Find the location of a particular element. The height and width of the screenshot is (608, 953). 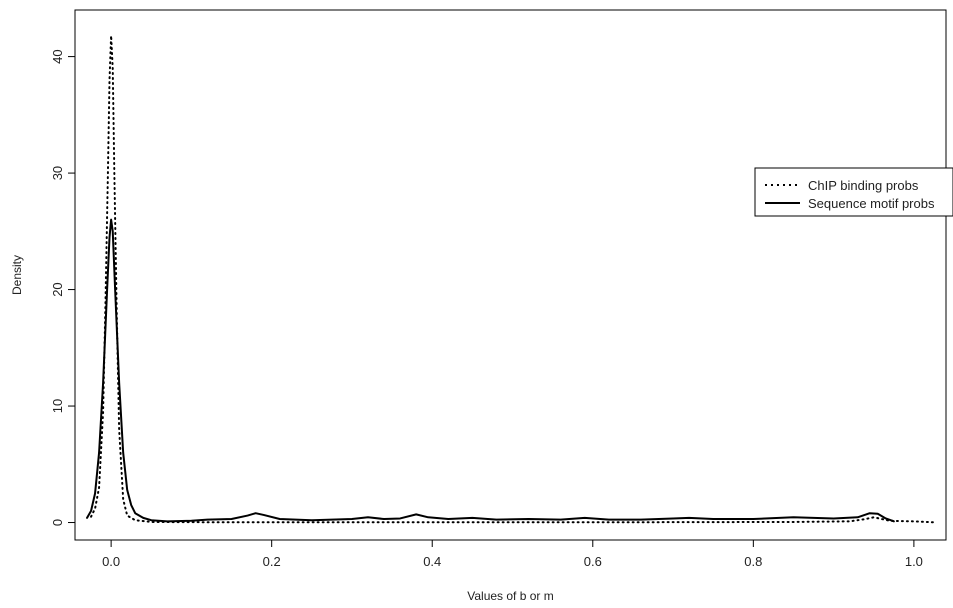

y-tick-label: 0 is located at coordinates (57, 522).